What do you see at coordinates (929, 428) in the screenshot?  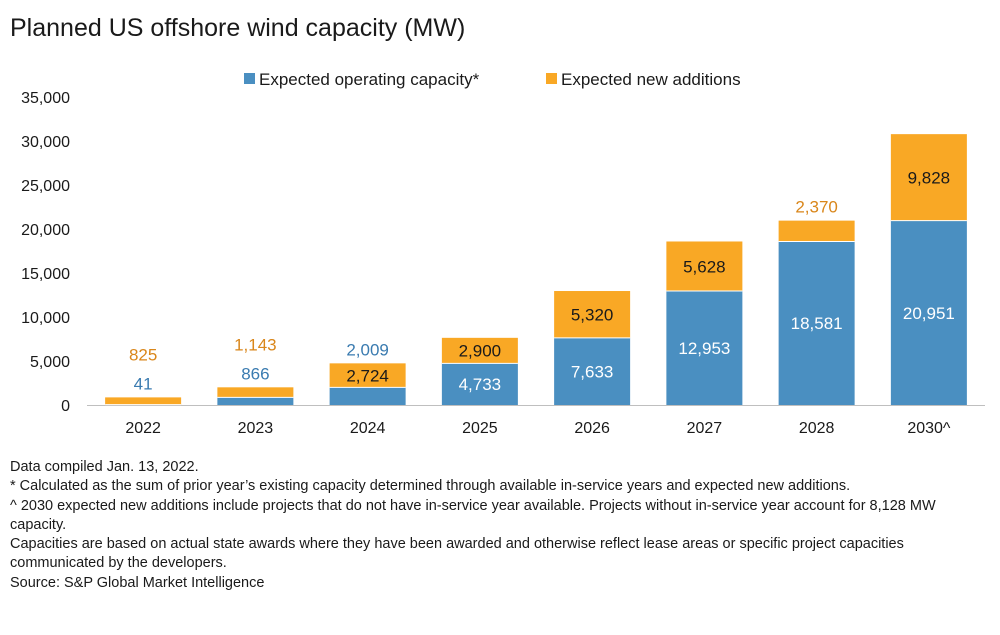 I see `x-tick-label: 2030^` at bounding box center [929, 428].